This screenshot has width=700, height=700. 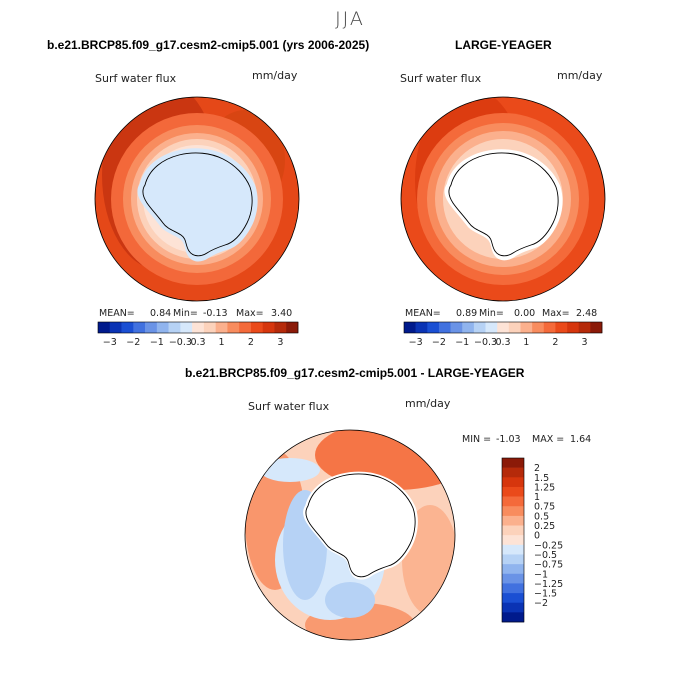 I want to click on colorbar-tick-label: −1.5, so click(x=545, y=594).